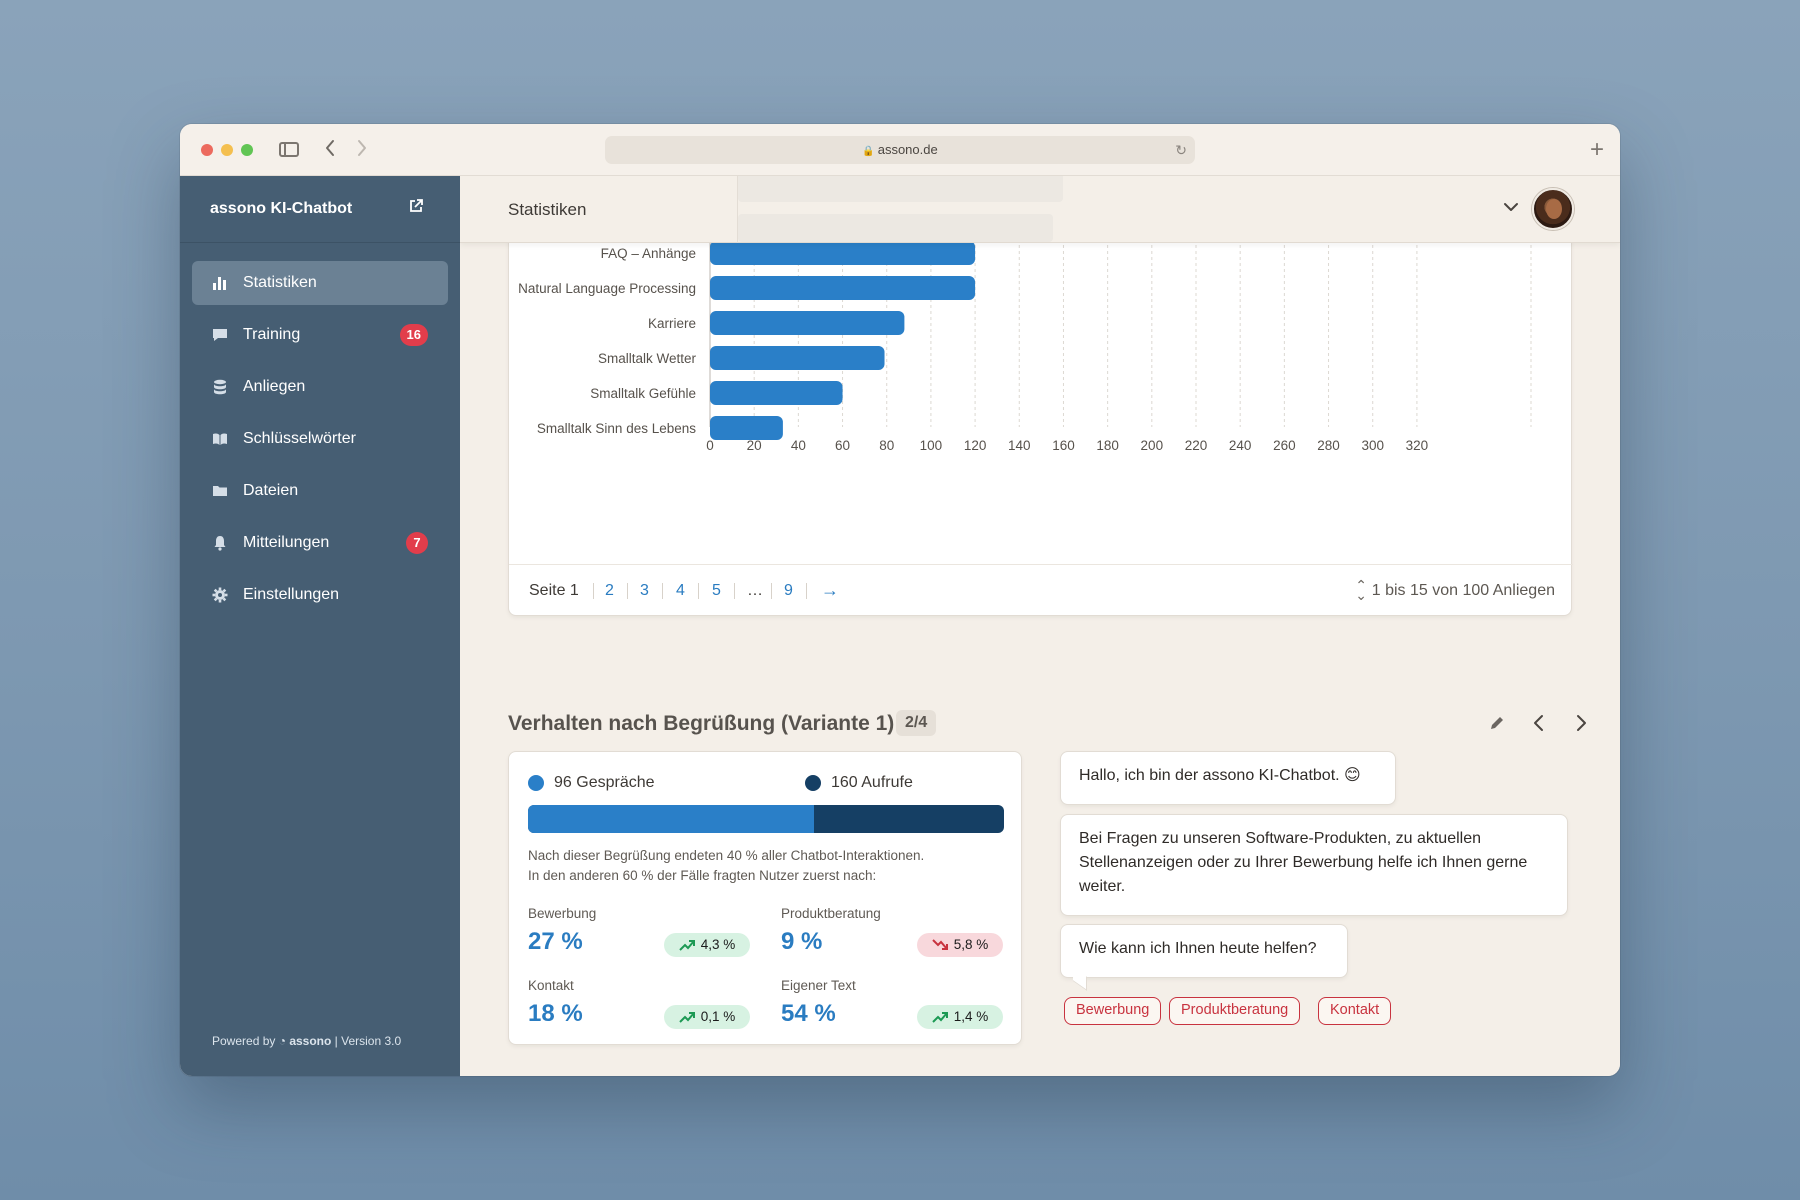  I want to click on quick-reply-produktberatung: Produktberatung, so click(1235, 1011).